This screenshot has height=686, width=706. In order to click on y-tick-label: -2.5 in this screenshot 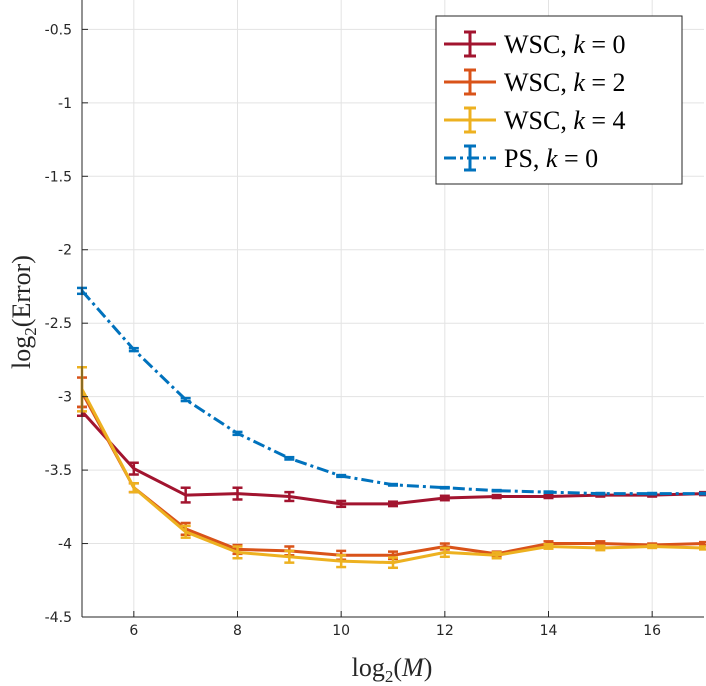, I will do `click(58, 324)`.